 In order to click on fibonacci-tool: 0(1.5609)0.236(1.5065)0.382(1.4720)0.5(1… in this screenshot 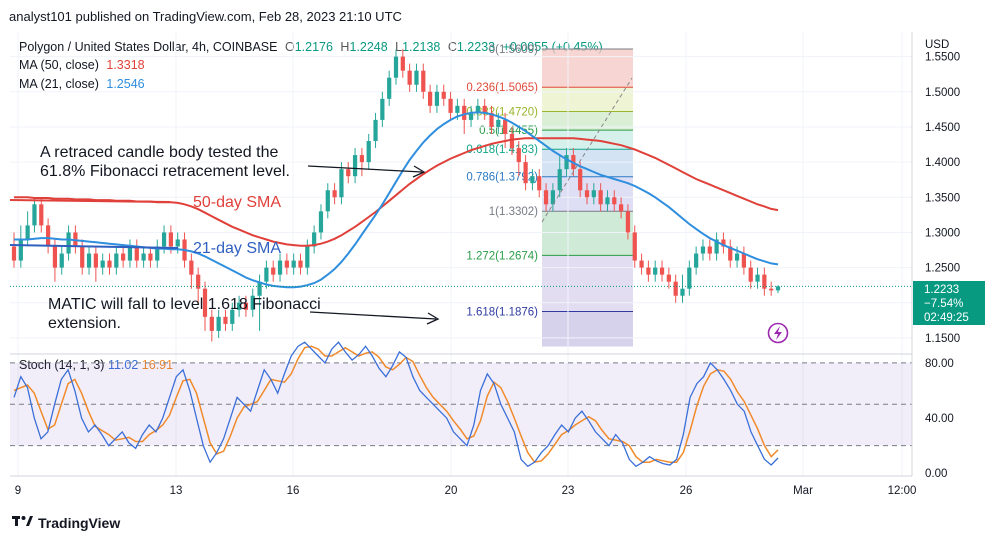, I will do `click(549, 195)`.